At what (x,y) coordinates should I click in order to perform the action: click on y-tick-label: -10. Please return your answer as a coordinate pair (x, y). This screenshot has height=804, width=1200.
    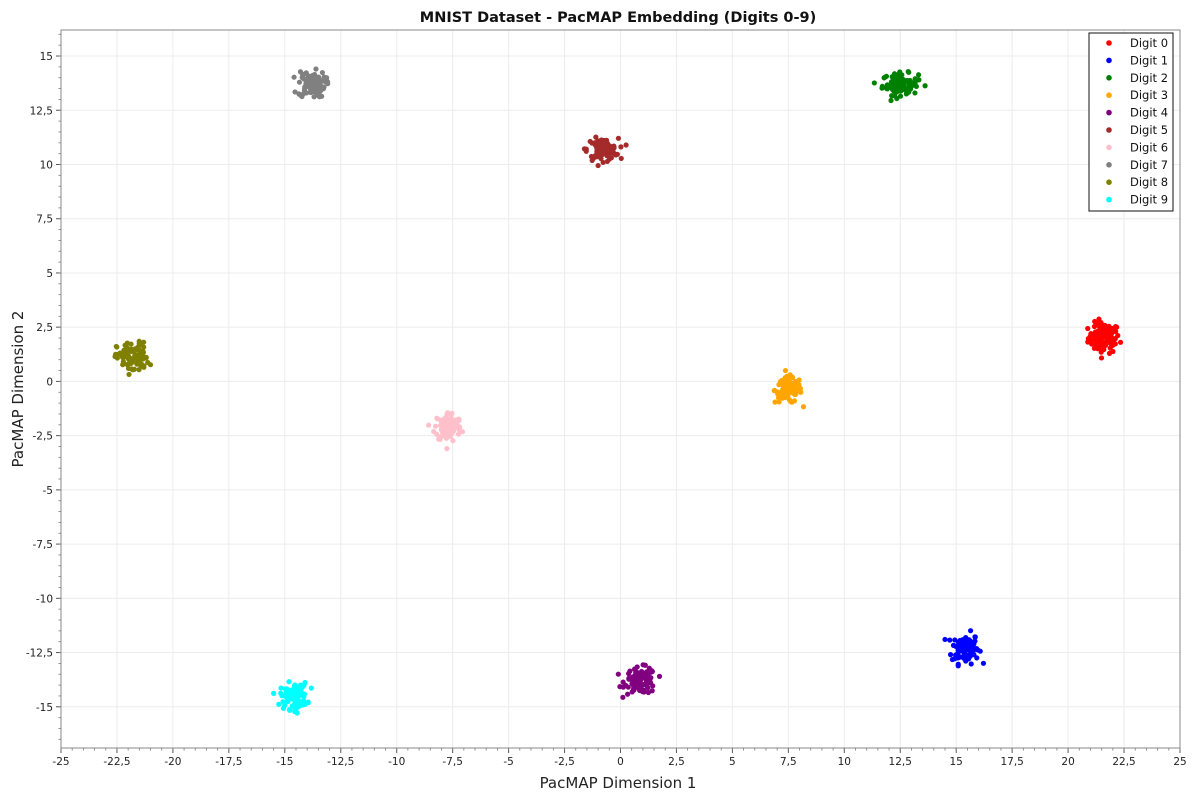
    Looking at the image, I should click on (44, 599).